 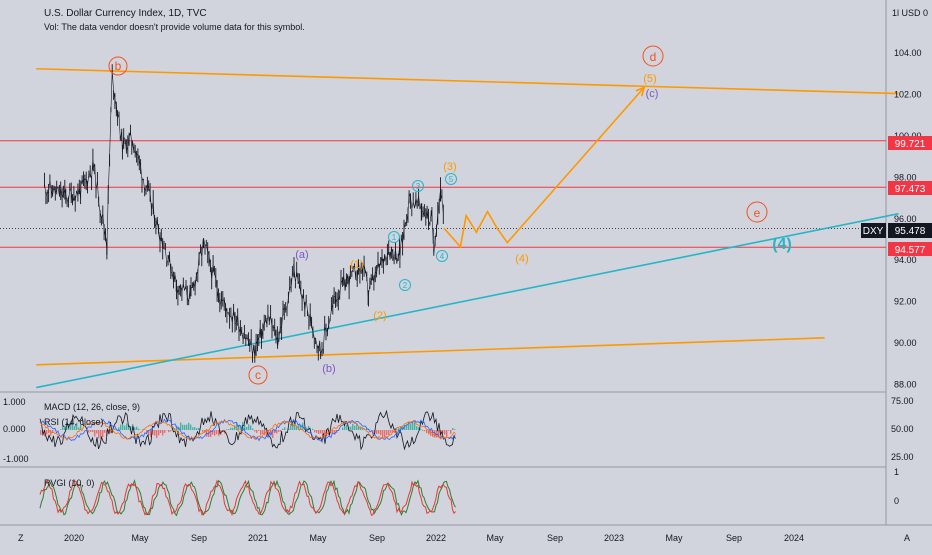 What do you see at coordinates (69, 483) in the screenshot?
I see `rvgi-label: RVGI (10, 0)` at bounding box center [69, 483].